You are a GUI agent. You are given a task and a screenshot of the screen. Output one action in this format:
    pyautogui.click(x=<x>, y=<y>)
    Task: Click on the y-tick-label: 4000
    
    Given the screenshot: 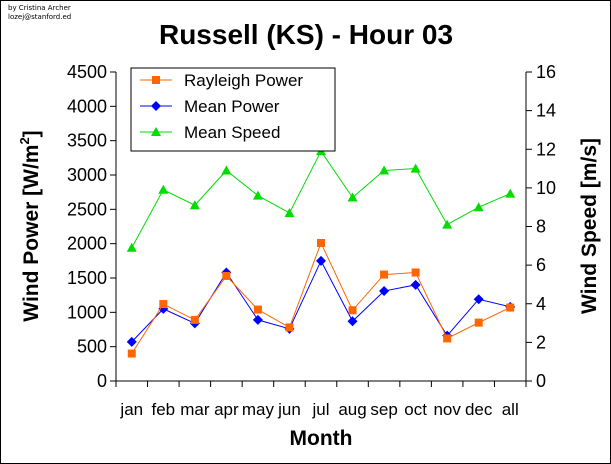 What is the action you would take?
    pyautogui.click(x=87, y=106)
    